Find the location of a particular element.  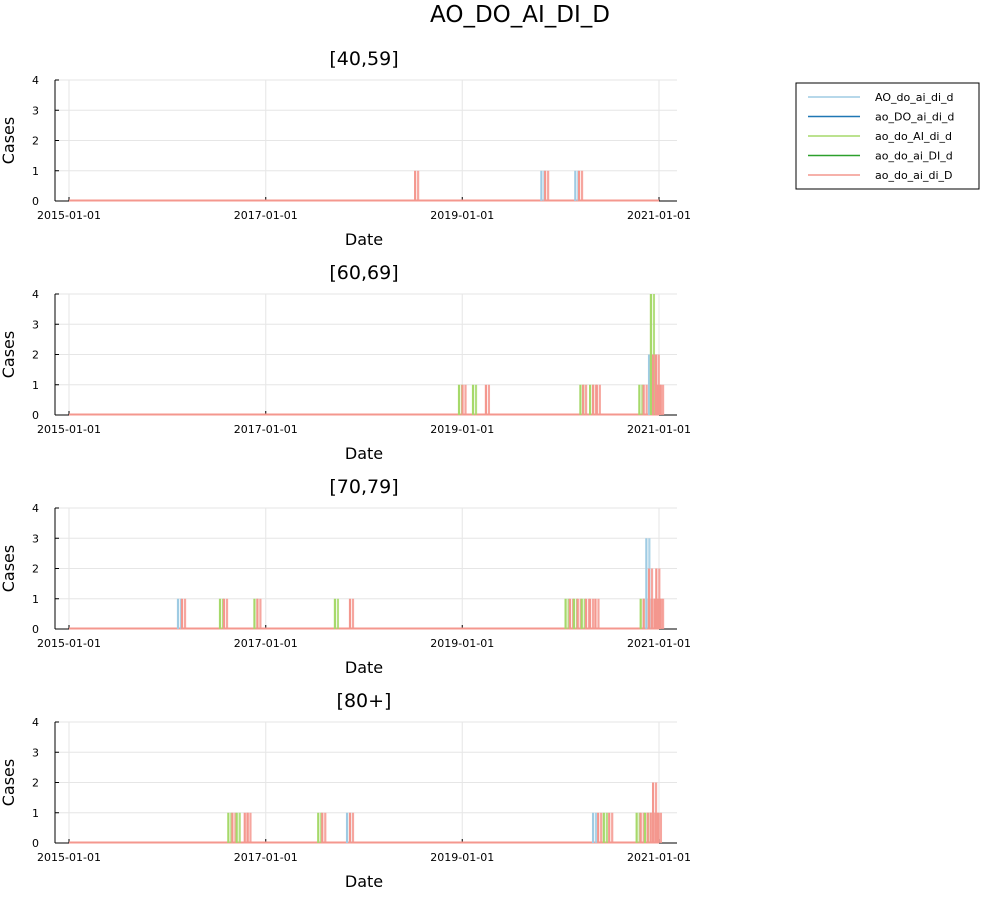

legend-label: AO_do_ai_di_d is located at coordinates (914, 97).